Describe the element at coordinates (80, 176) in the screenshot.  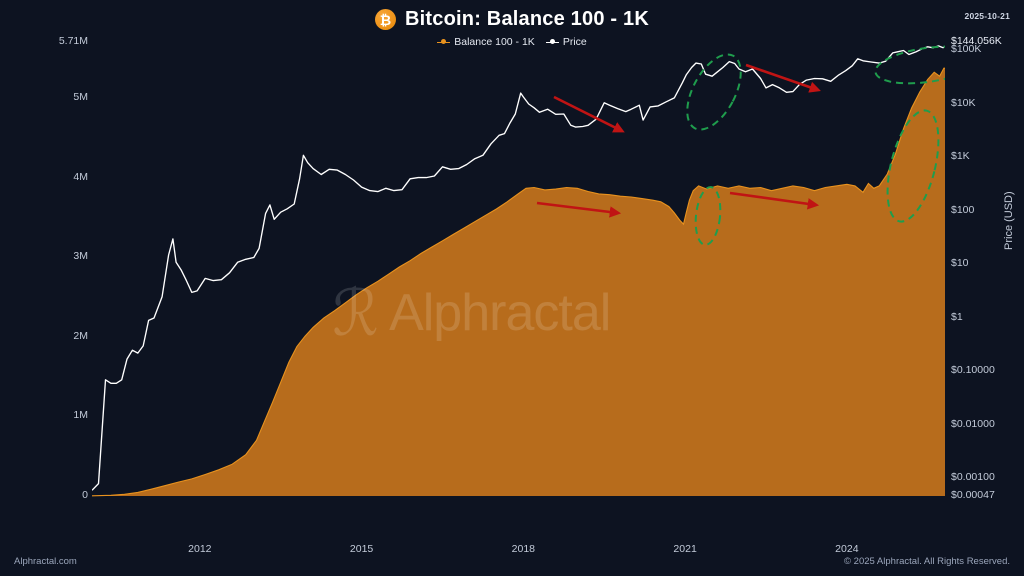
I see `y-tick-left-4M: 4M` at that location.